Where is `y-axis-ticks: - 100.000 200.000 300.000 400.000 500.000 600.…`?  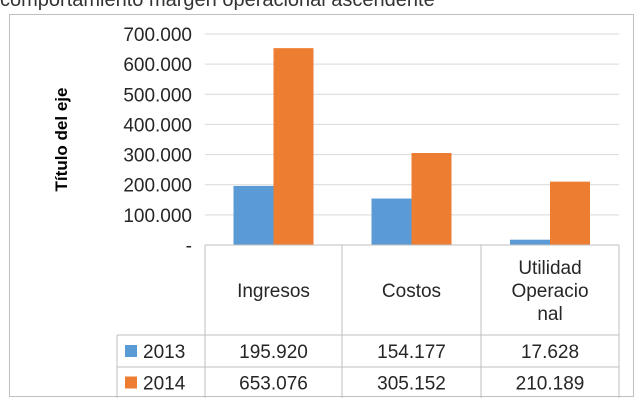 y-axis-ticks: - 100.000 200.000 300.000 400.000 500.000 600.… is located at coordinates (157, 141).